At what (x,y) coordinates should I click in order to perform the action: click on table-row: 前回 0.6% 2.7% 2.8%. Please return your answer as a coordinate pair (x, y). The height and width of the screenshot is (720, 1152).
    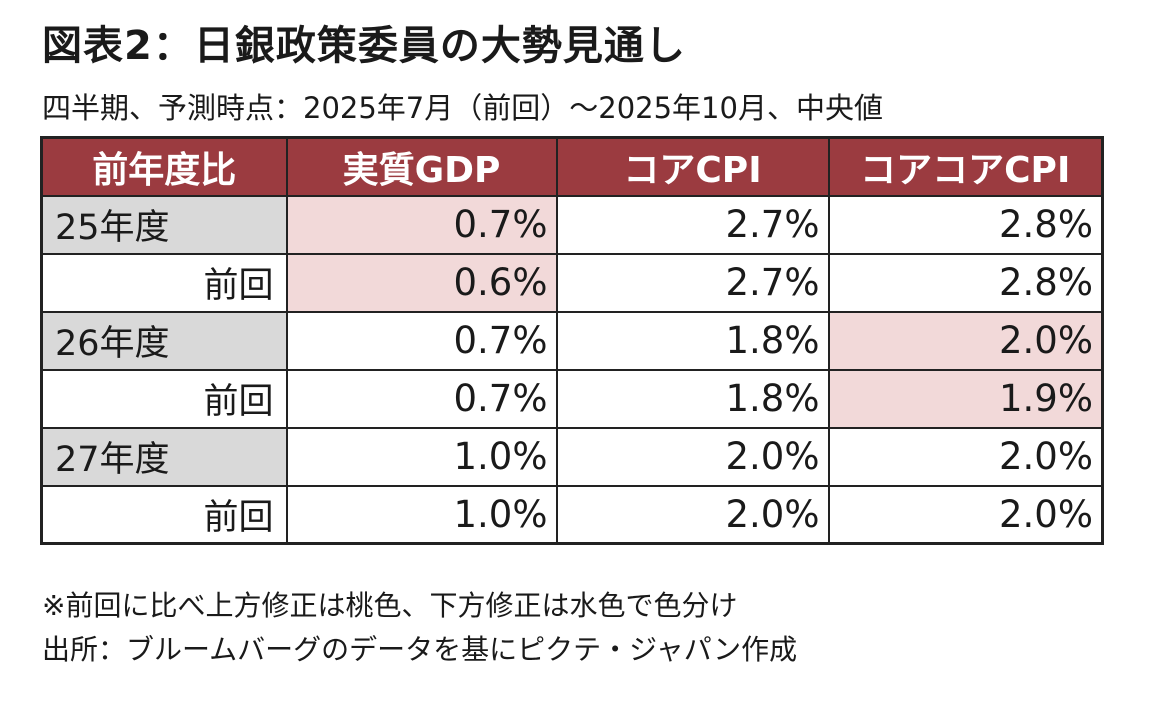
    Looking at the image, I should click on (572, 282).